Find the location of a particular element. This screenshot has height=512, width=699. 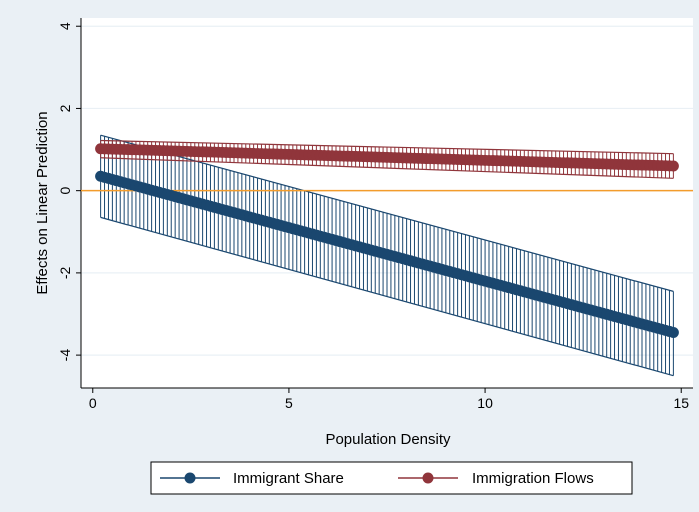

legend-box is located at coordinates (391, 478).